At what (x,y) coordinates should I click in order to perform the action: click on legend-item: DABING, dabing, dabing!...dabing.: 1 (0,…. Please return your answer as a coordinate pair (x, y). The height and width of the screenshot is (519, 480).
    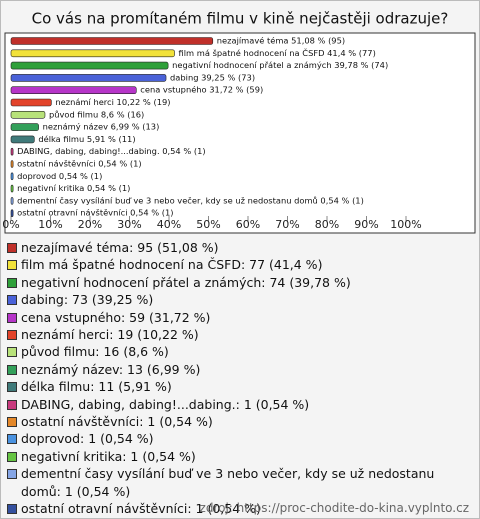
    Looking at the image, I should click on (238, 404).